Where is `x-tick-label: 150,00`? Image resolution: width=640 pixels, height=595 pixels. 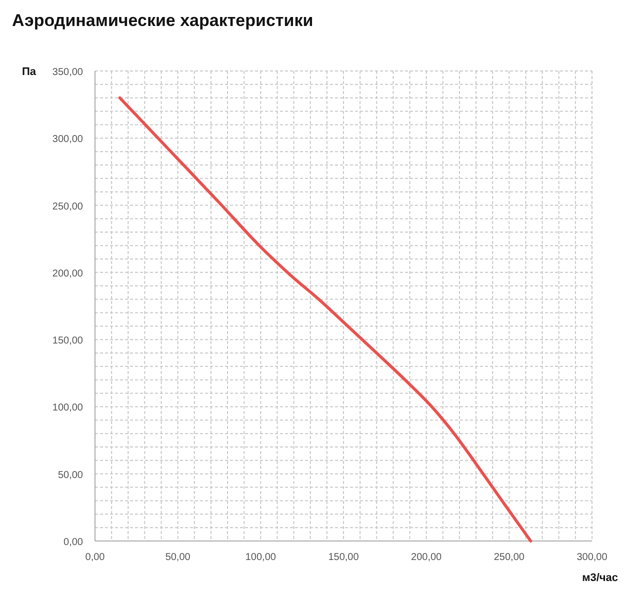
x-tick-label: 150,00 is located at coordinates (344, 557).